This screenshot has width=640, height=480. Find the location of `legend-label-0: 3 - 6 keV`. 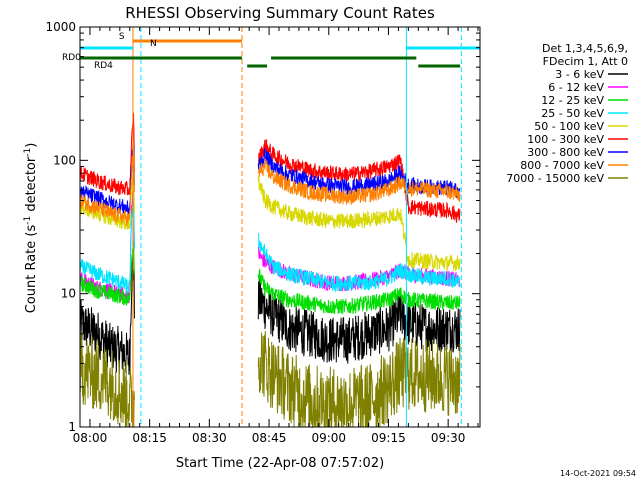

legend-label-0: 3 - 6 keV is located at coordinates (579, 74).